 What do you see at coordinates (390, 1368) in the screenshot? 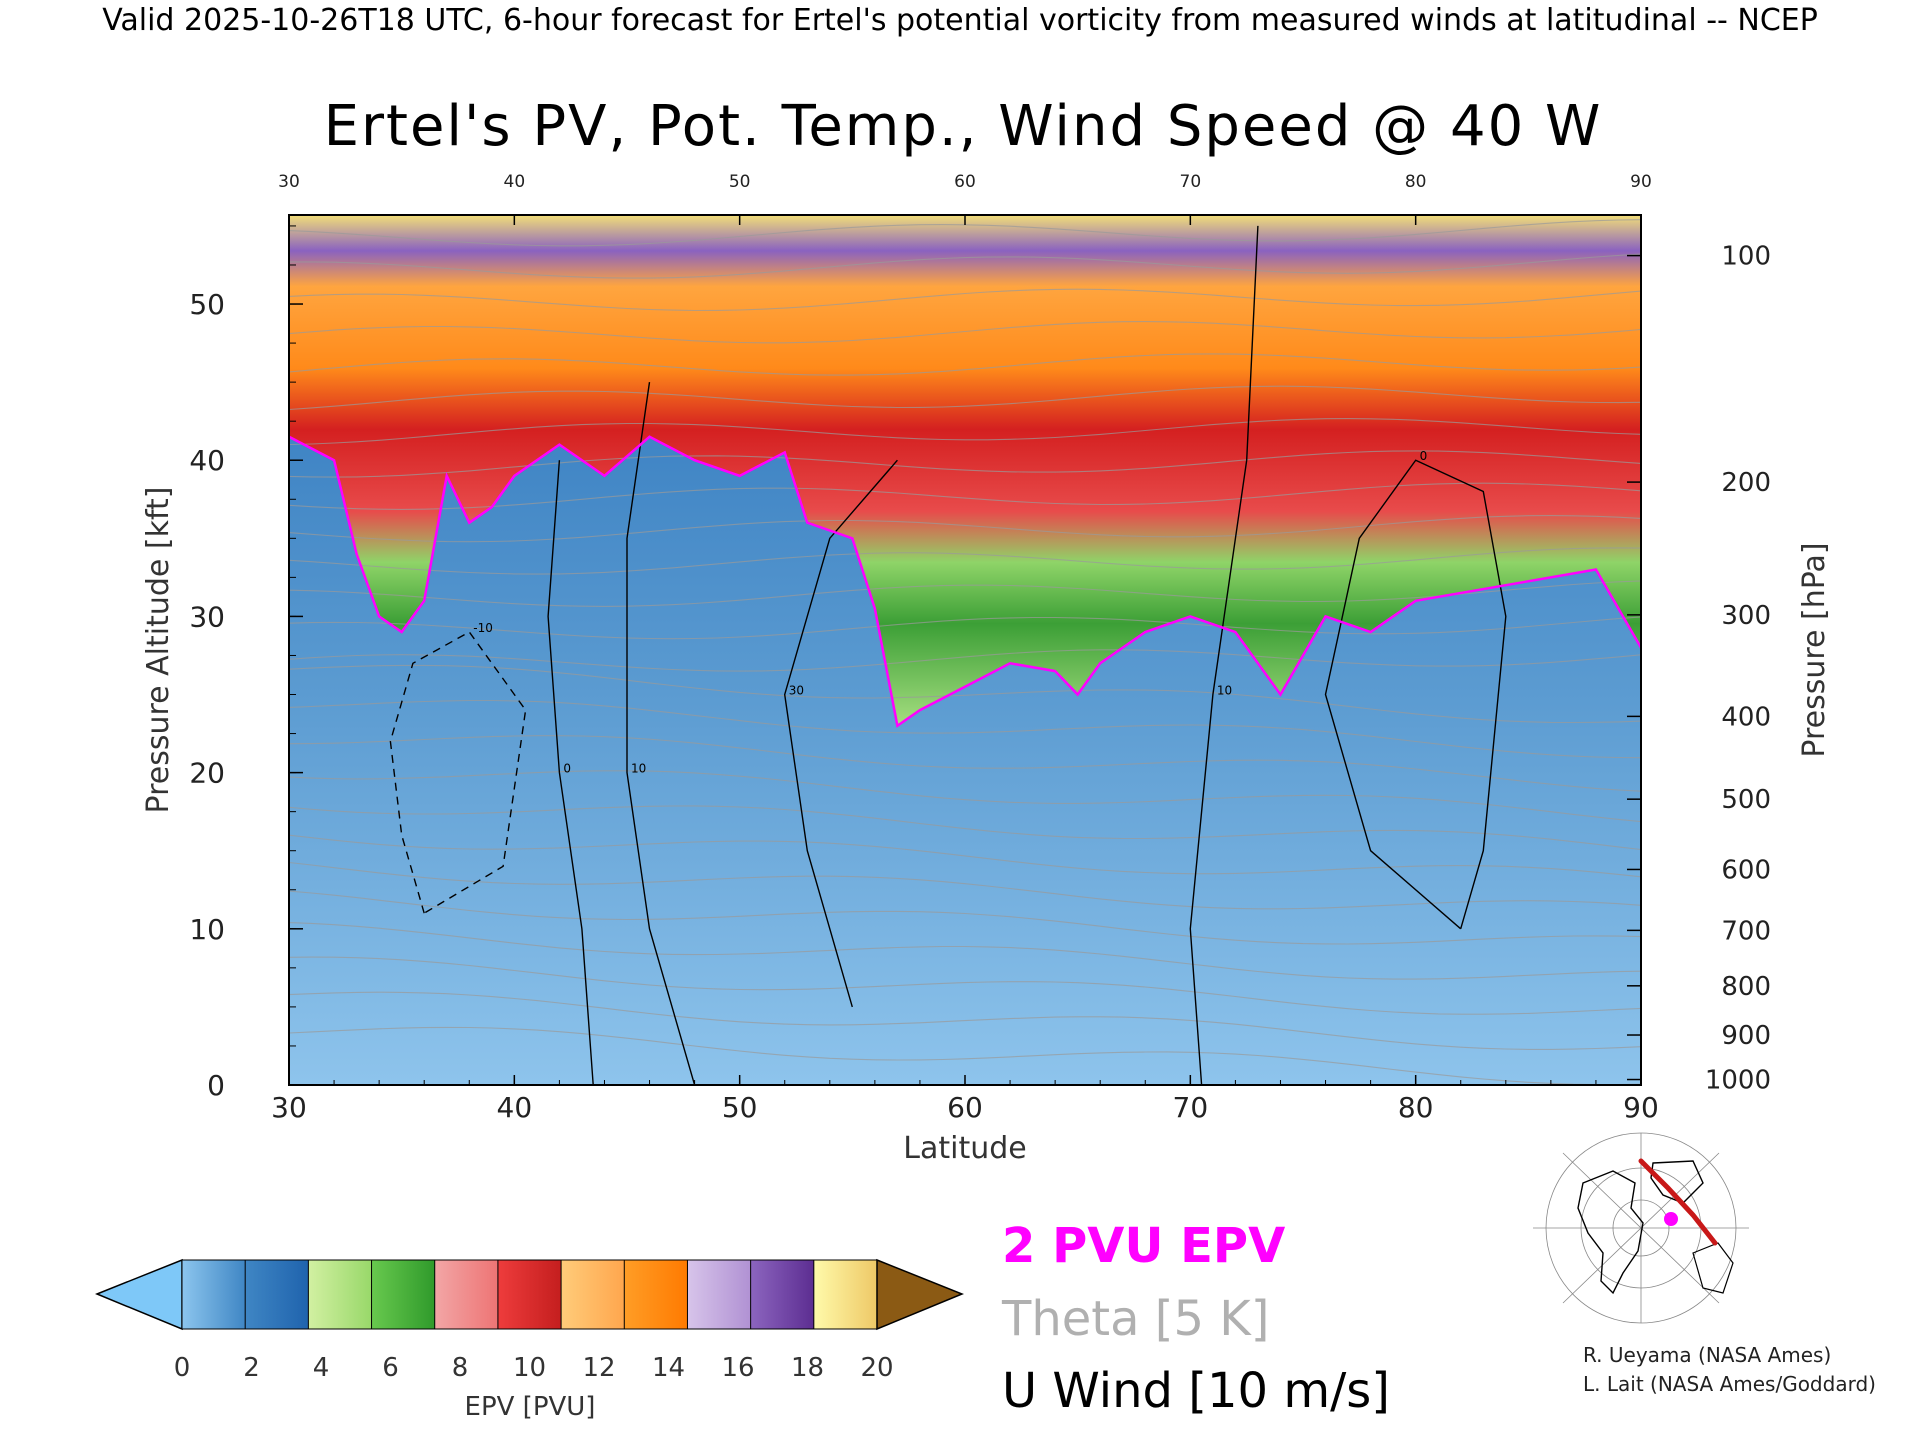
I see `colorbar-tick-label: 6` at bounding box center [390, 1368].